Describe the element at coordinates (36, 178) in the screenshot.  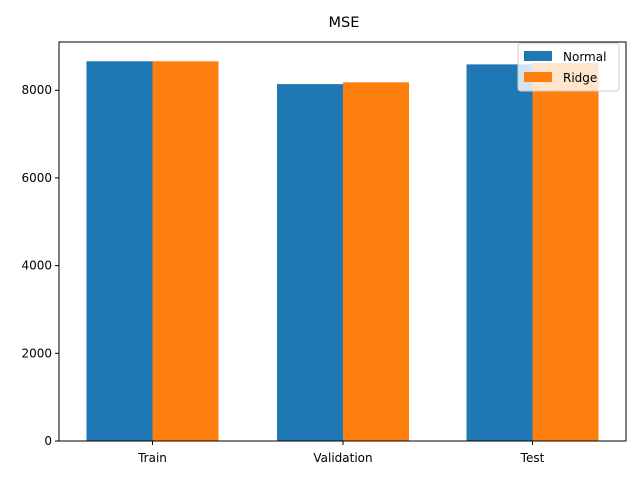
I see `y-tick-label: 6000` at that location.